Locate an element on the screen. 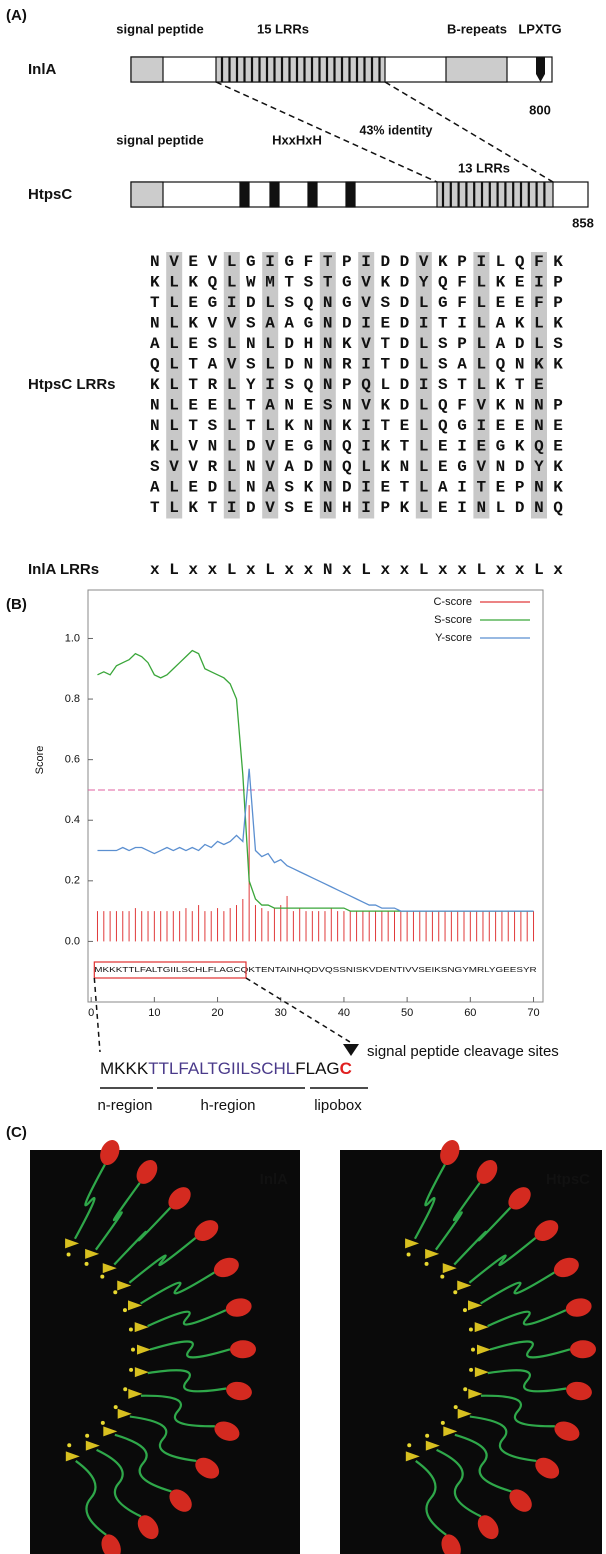 The image size is (606, 1554). domain-label: signal peptide is located at coordinates (159, 28).